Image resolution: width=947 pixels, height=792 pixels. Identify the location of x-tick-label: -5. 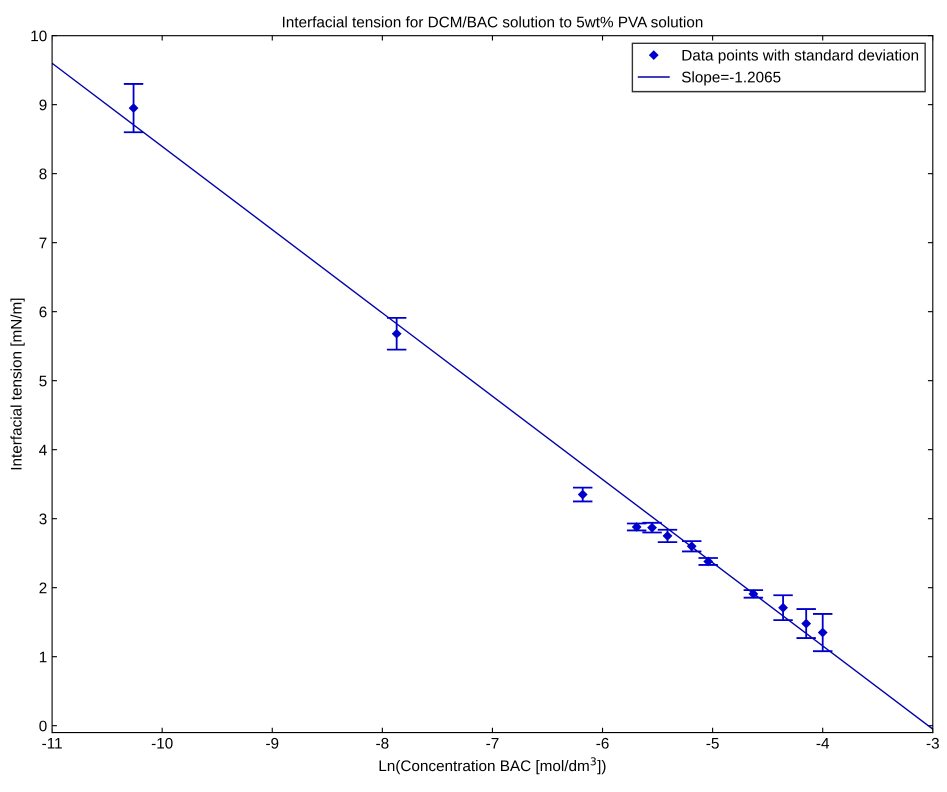
(712, 743).